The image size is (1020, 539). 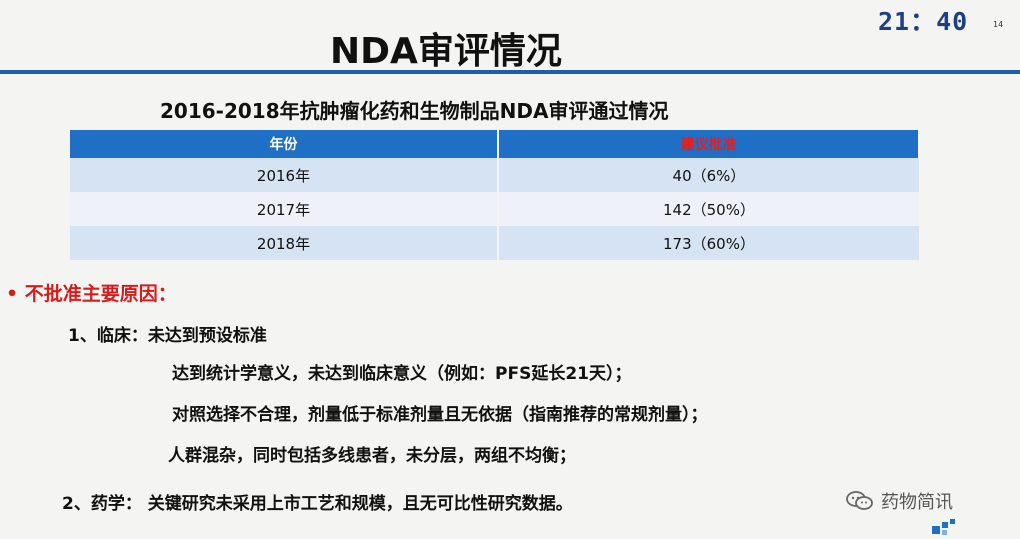 I want to click on table-row: 2017年 142（50%）, so click(x=494, y=209).